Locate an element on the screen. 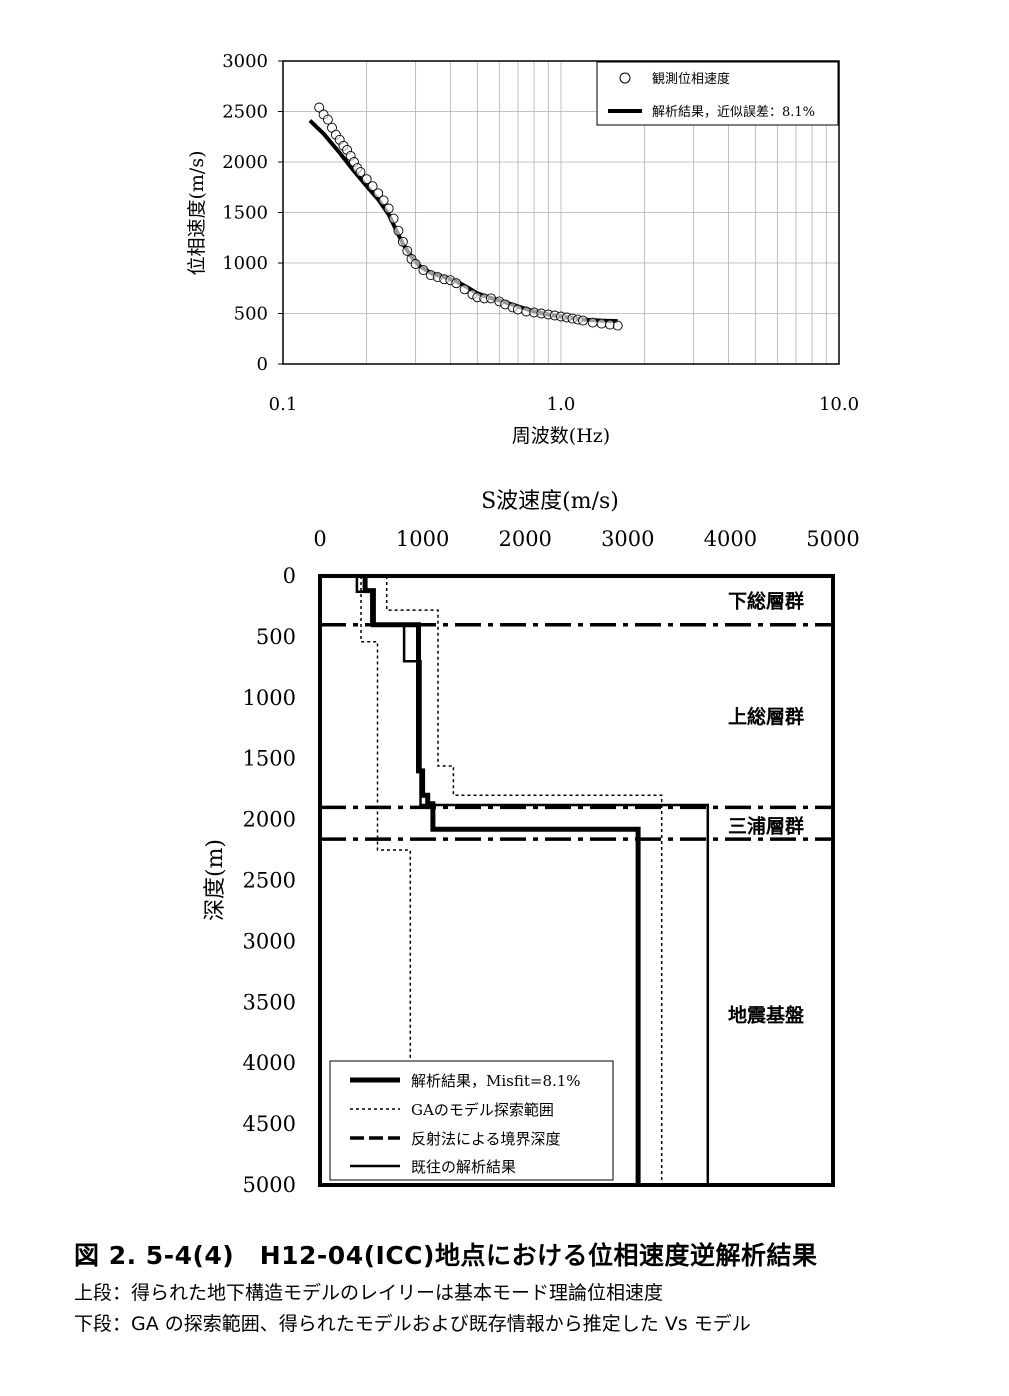  phase-velocity-y-tick-label: 1000 is located at coordinates (245, 263).